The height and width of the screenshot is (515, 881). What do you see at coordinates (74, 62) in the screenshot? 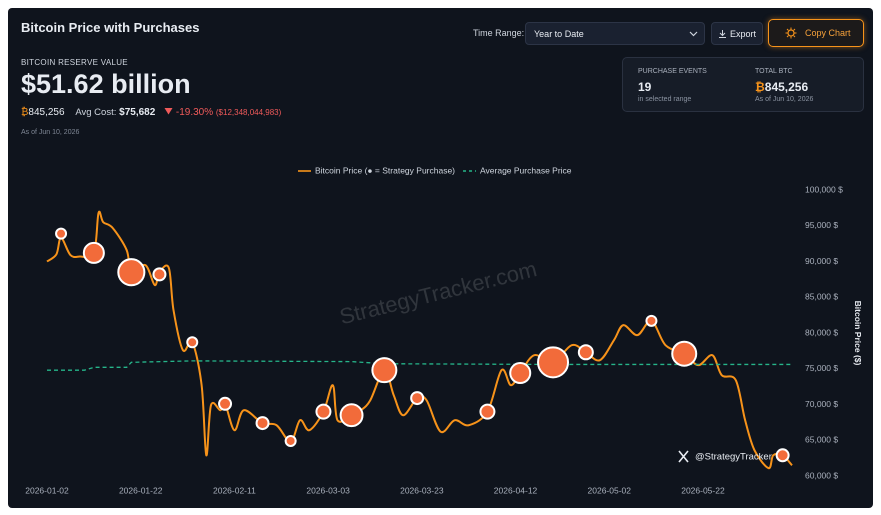
I see `reserve-label: BITCOIN RESERVE VALUE` at bounding box center [74, 62].